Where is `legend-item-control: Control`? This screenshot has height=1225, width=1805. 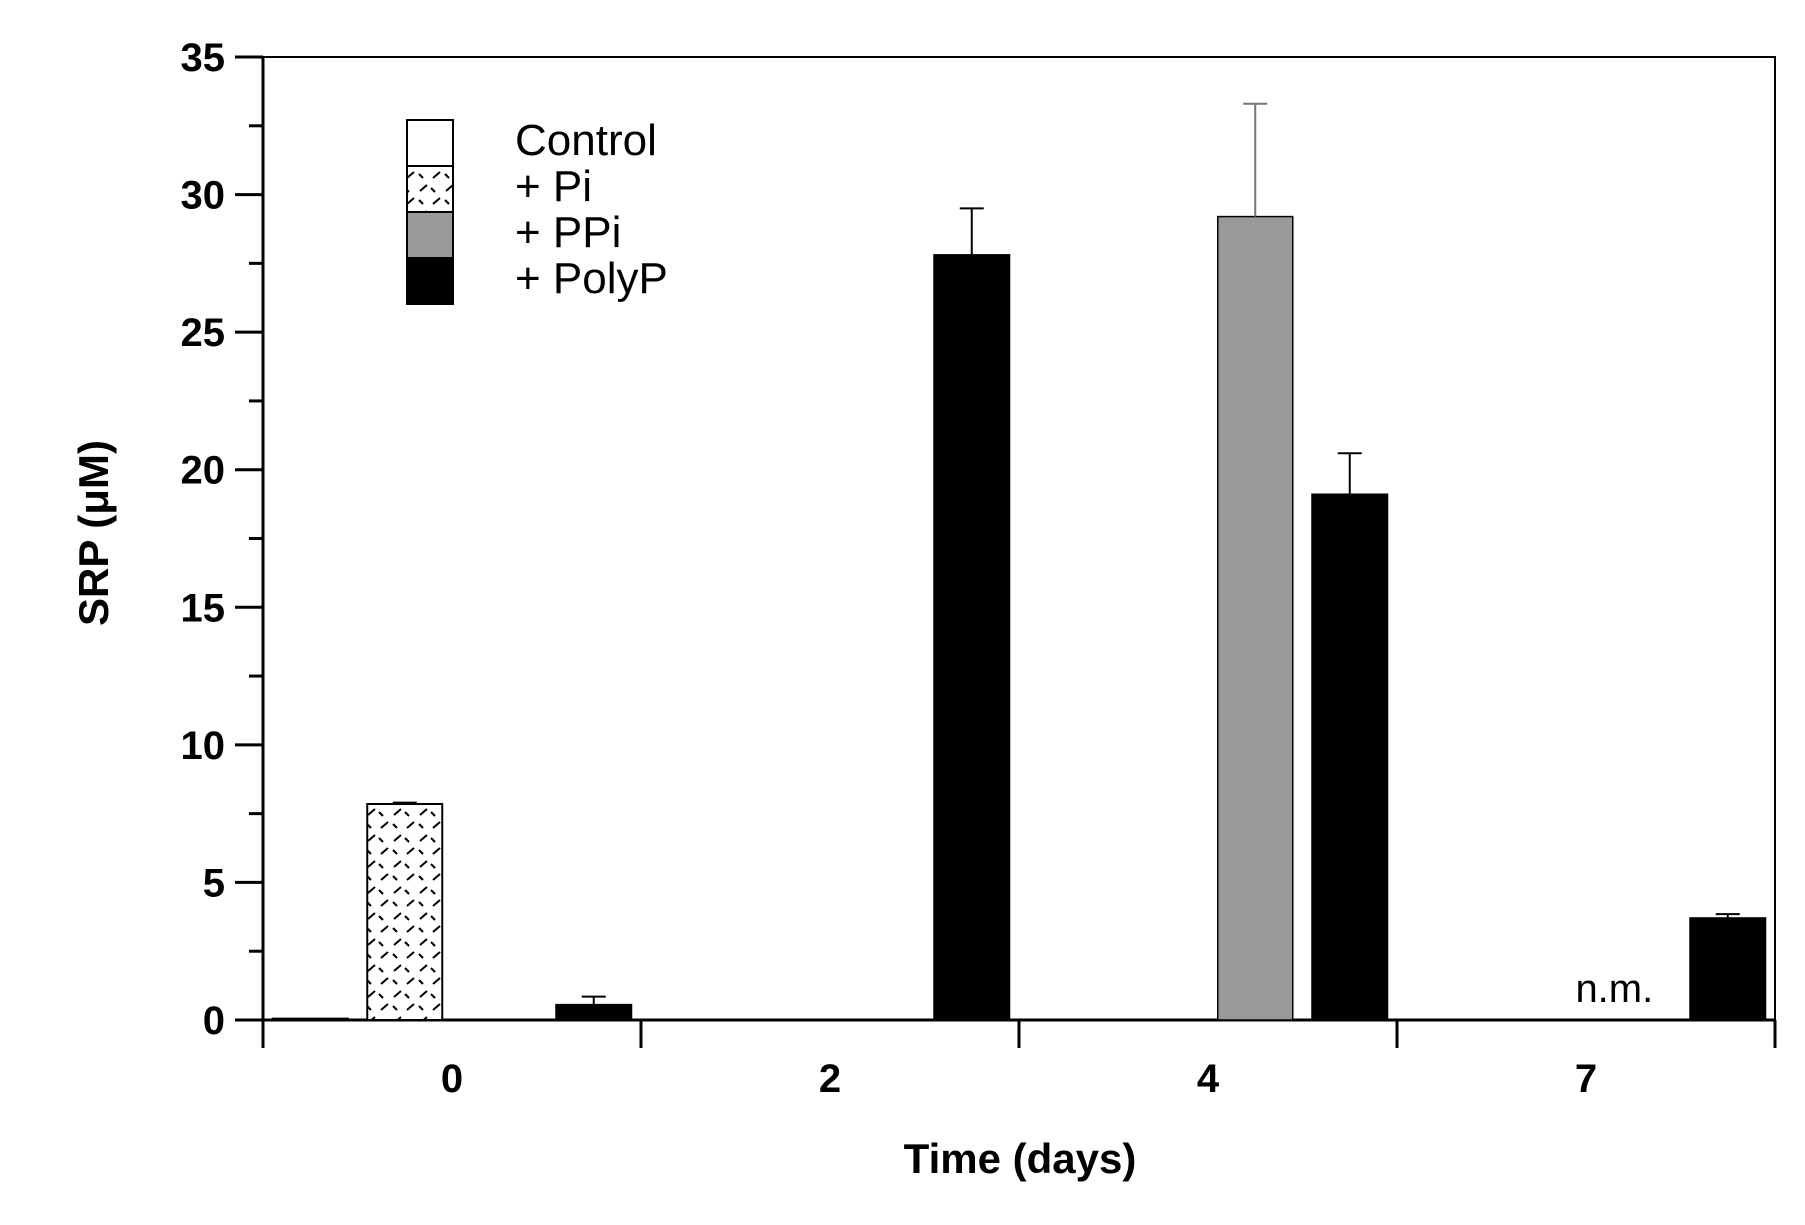
legend-item-control: Control is located at coordinates (531, 141).